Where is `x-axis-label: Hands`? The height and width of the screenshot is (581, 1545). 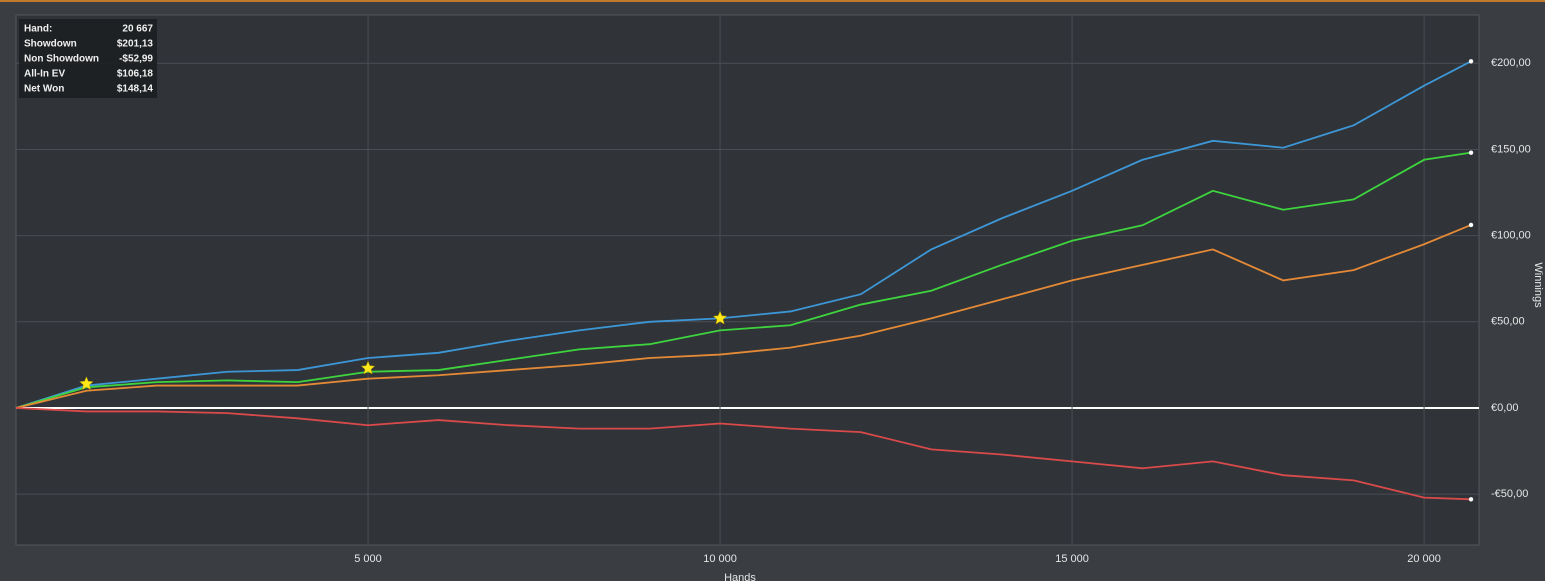
x-axis-label: Hands is located at coordinates (740, 576).